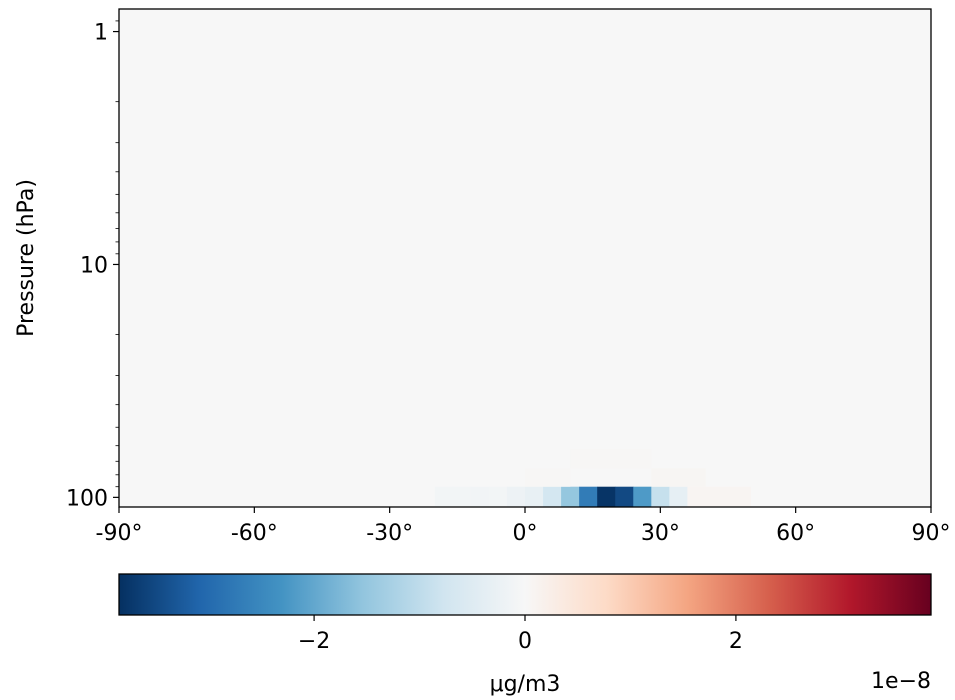  I want to click on y-axis-label: Pressure (hPa), so click(26, 258).